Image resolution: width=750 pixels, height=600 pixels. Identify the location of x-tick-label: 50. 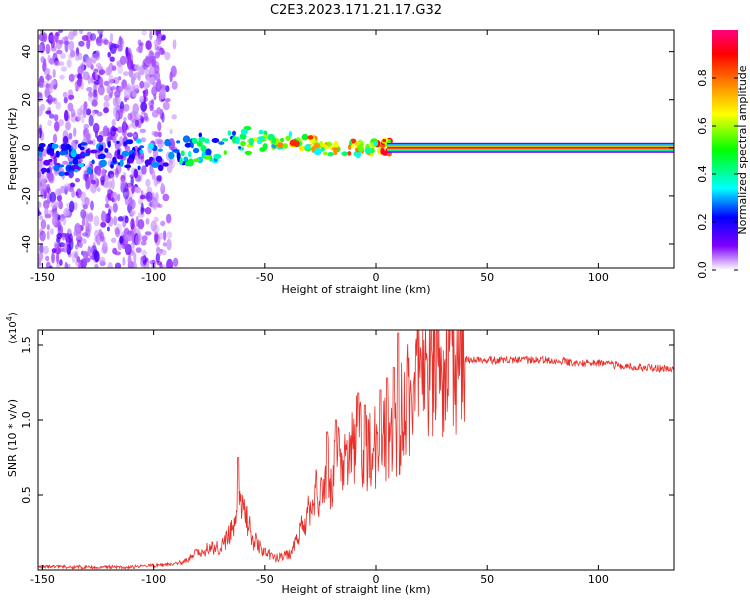
(487, 579).